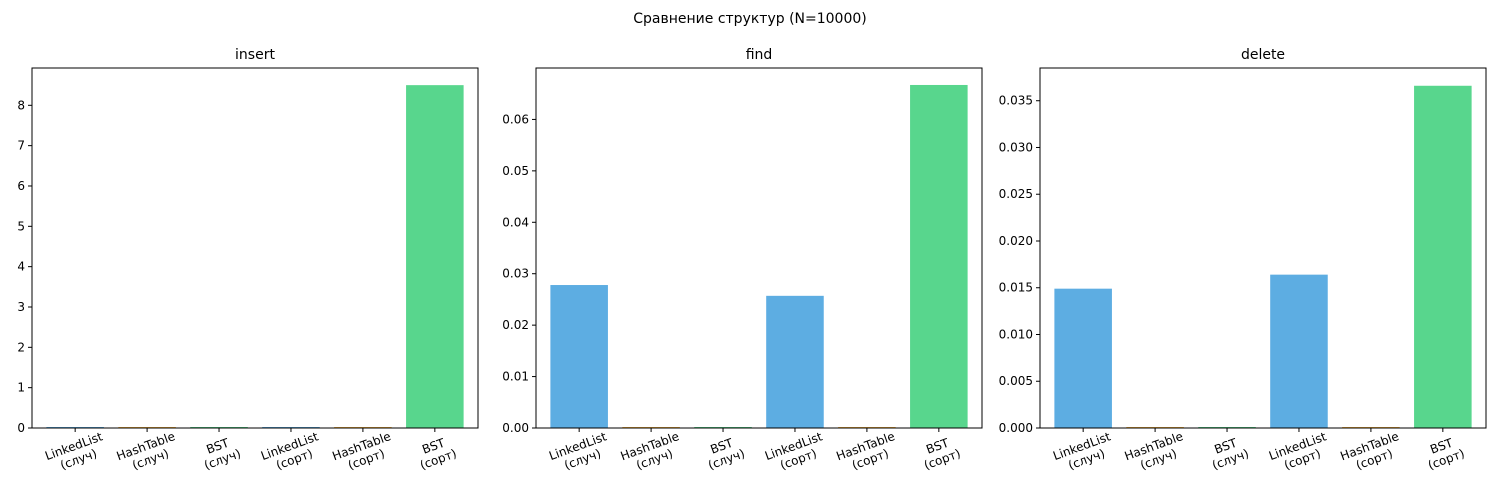 This screenshot has width=1500, height=500. What do you see at coordinates (1263, 55) in the screenshot?
I see `panel-title: delete` at bounding box center [1263, 55].